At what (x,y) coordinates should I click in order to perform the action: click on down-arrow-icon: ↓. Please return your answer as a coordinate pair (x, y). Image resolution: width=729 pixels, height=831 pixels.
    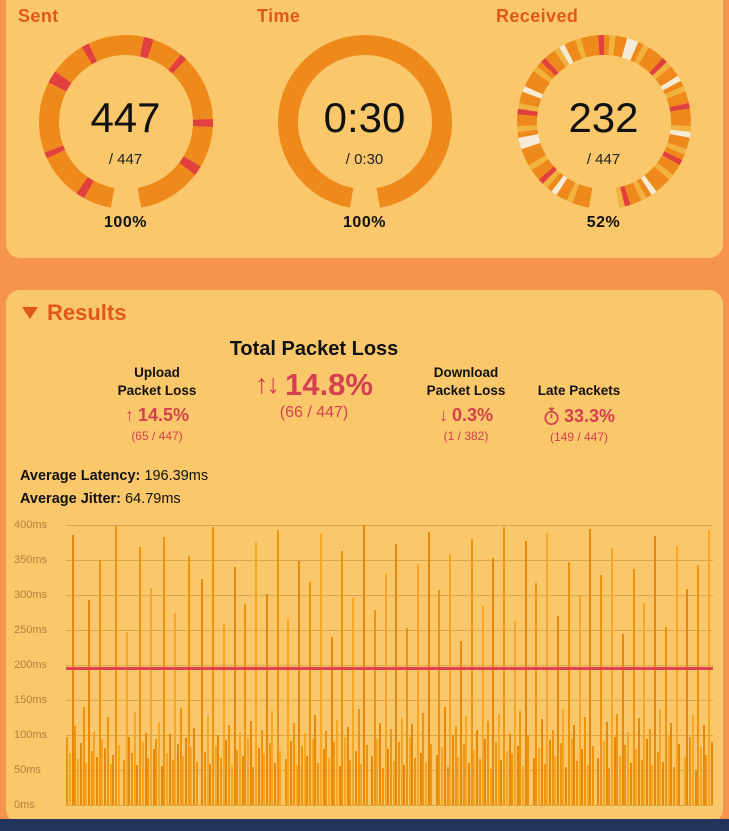
    Looking at the image, I should click on (443, 415).